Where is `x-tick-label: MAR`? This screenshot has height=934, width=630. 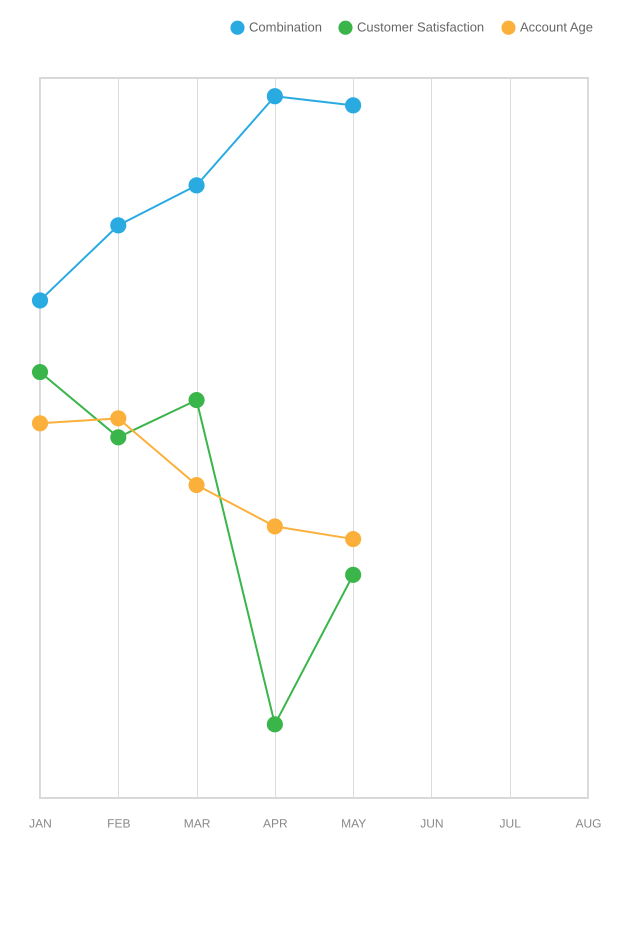
x-tick-label: MAR is located at coordinates (197, 823).